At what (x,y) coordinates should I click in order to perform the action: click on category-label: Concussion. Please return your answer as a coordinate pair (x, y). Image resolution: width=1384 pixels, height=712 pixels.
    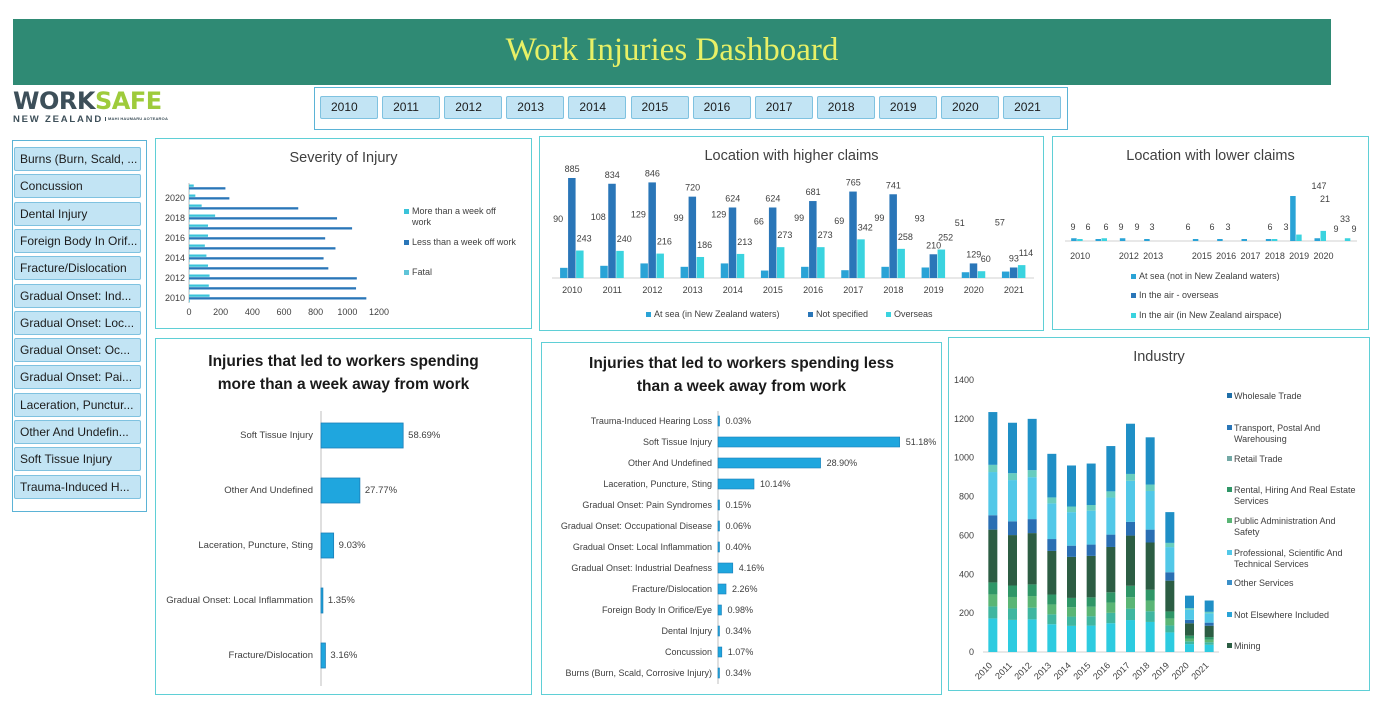
    Looking at the image, I should click on (688, 652).